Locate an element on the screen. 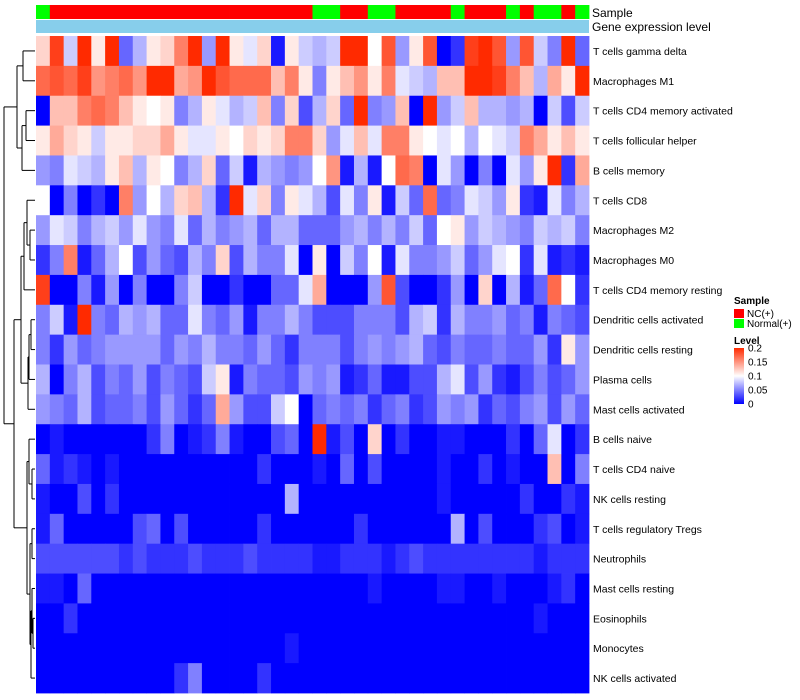  level-color-bar is located at coordinates (739, 376).